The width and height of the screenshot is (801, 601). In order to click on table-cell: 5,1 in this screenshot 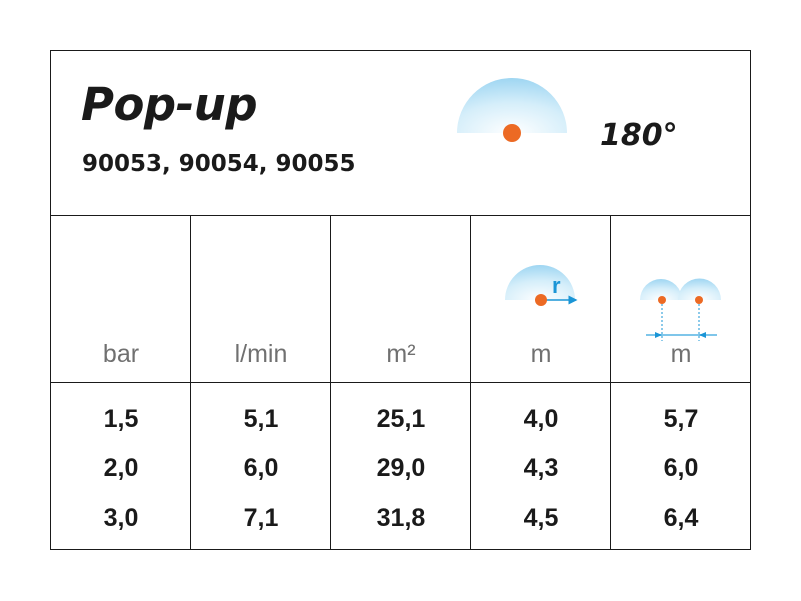, I will do `click(261, 419)`.